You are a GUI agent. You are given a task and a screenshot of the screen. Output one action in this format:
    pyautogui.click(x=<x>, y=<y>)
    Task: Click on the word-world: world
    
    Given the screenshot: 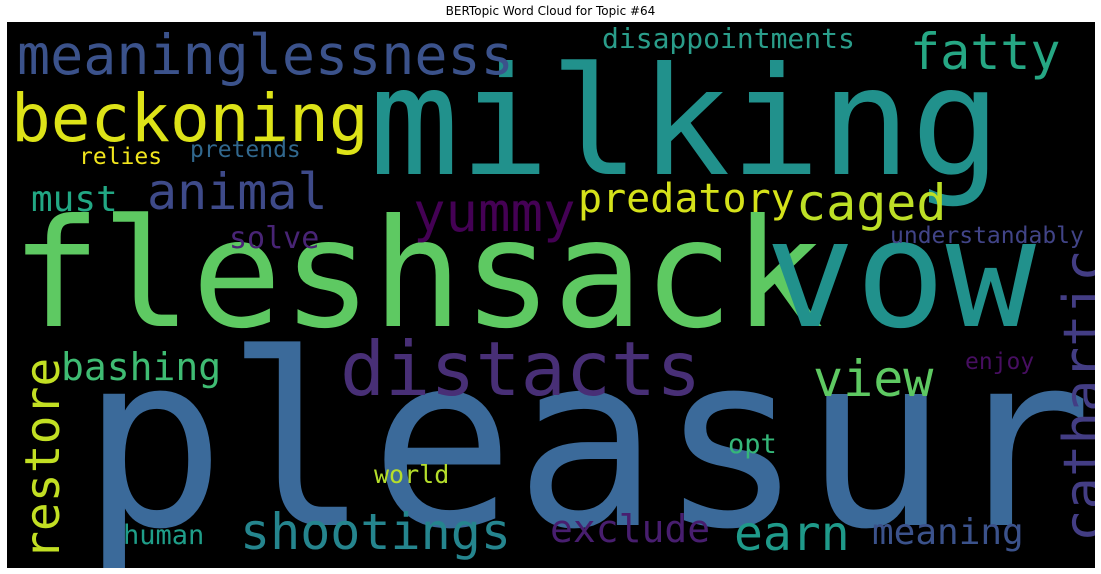 What is the action you would take?
    pyautogui.click(x=412, y=474)
    